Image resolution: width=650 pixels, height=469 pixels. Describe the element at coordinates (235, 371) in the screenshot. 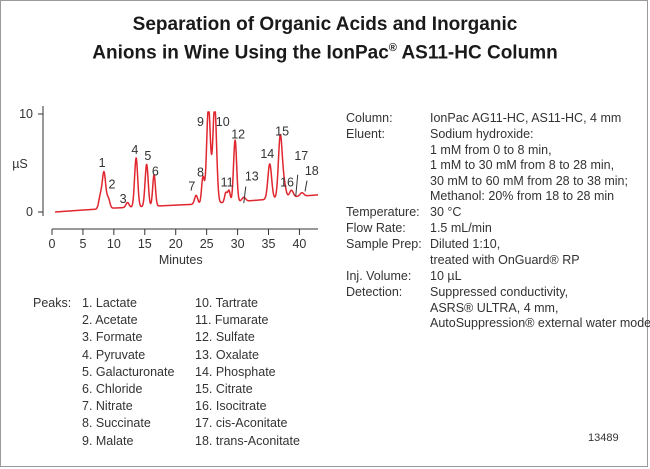

I see `peak-list-item: 14. Phosphate` at that location.